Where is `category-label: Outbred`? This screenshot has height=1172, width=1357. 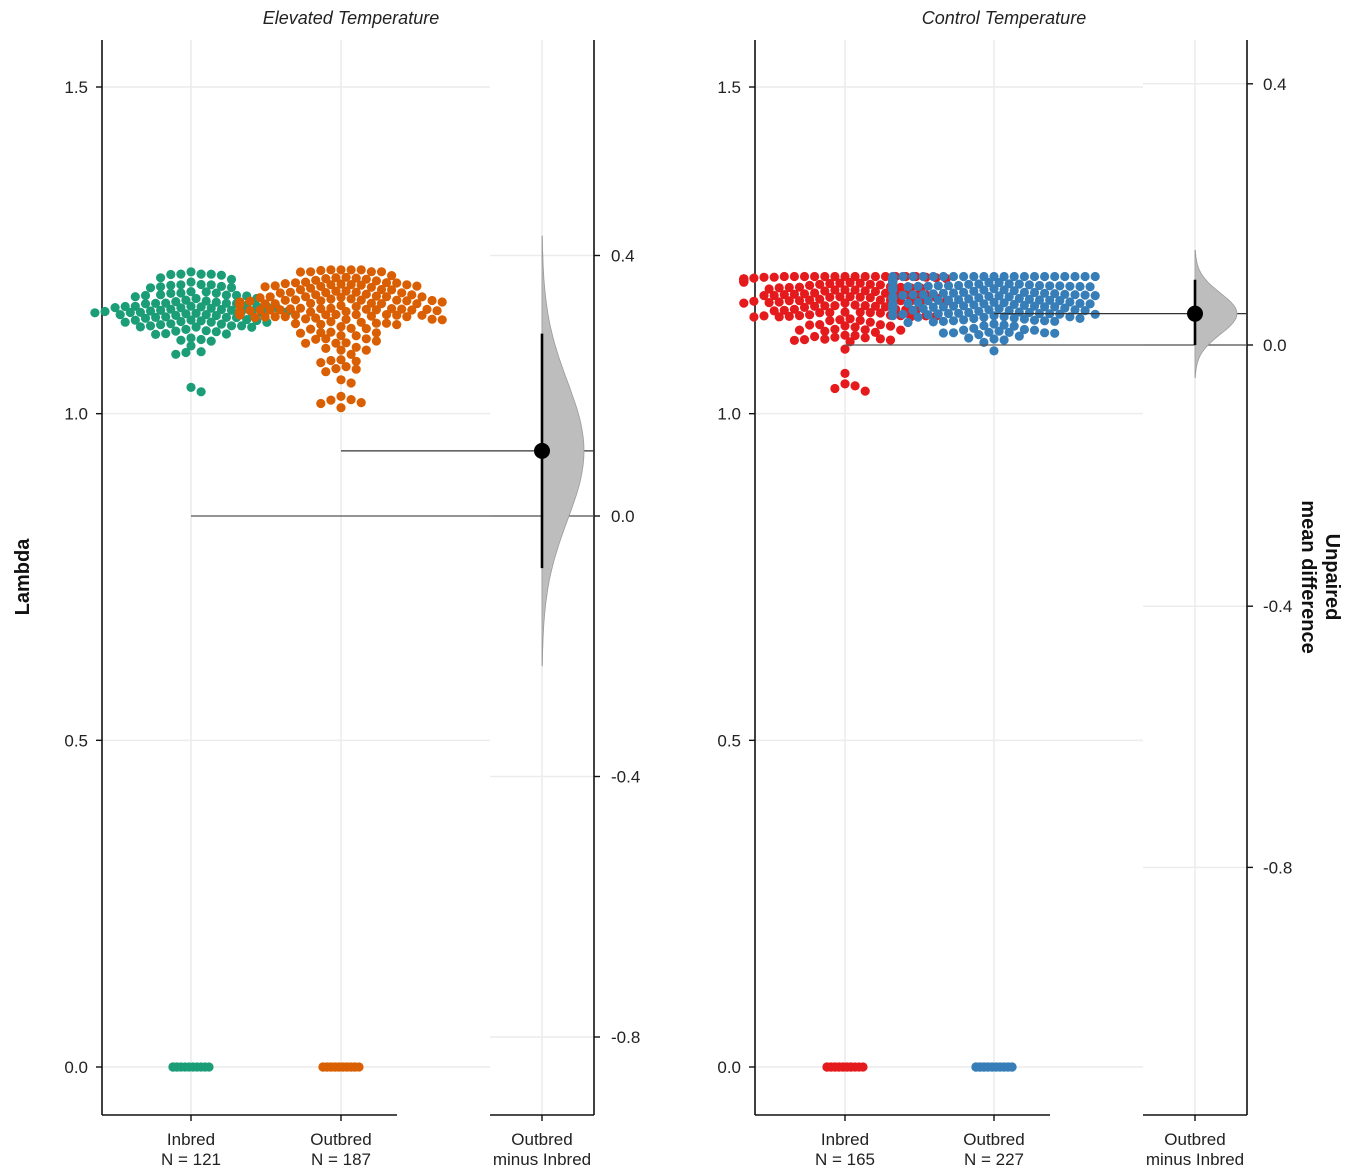
category-label: Outbred is located at coordinates (993, 1139).